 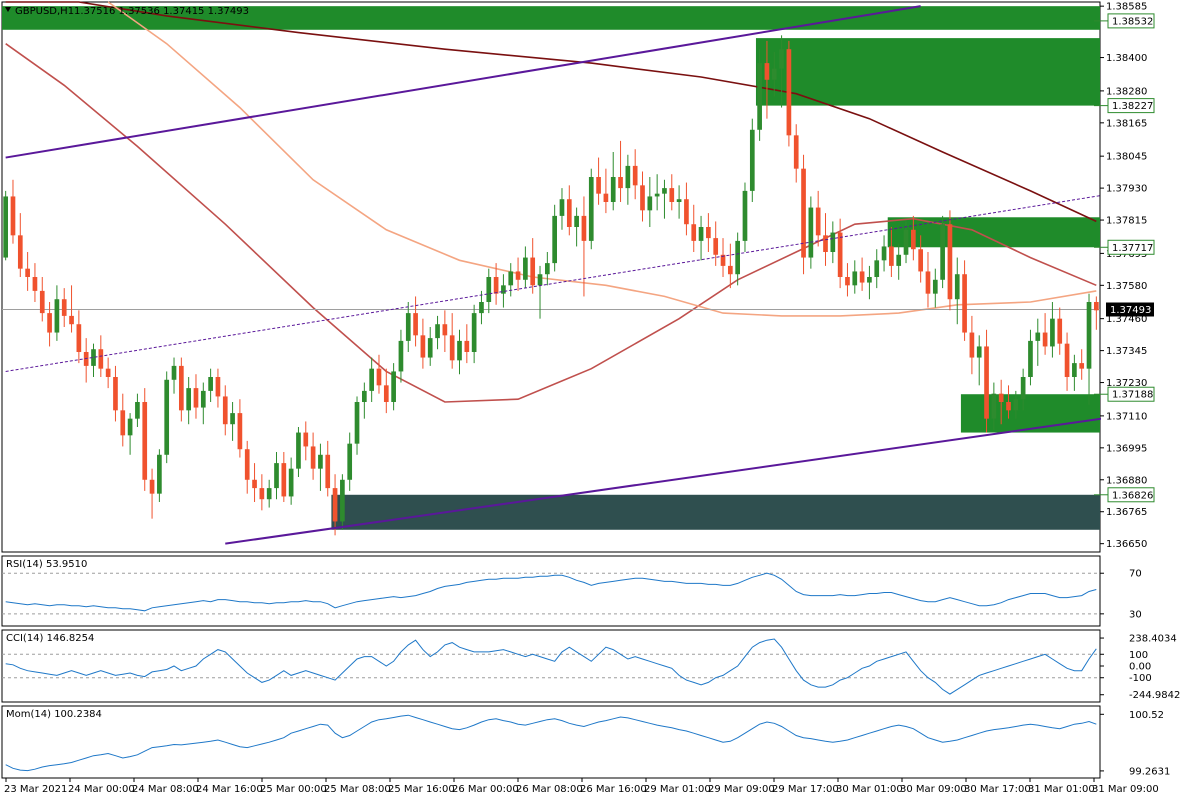 I want to click on trendline, so click(x=712, y=474).